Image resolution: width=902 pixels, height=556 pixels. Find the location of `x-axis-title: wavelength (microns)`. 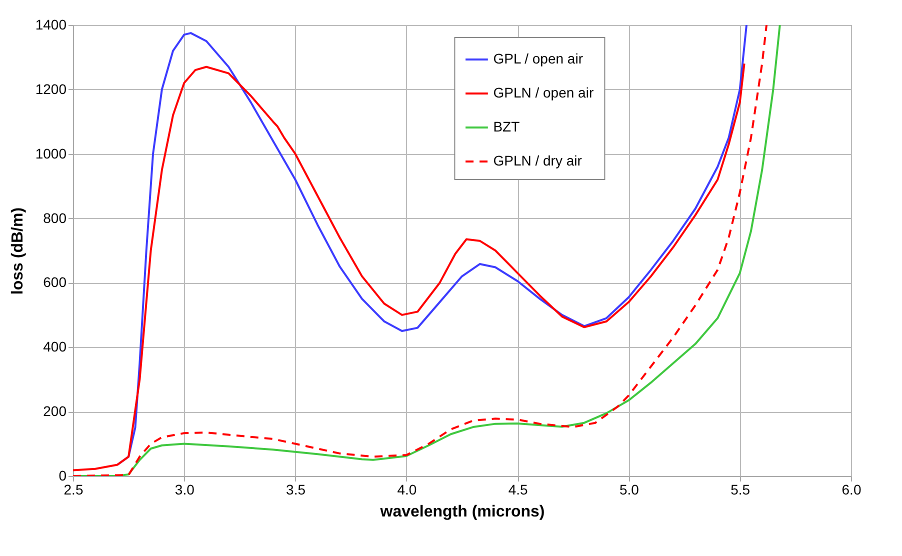

x-axis-title: wavelength (microns) is located at coordinates (462, 512).